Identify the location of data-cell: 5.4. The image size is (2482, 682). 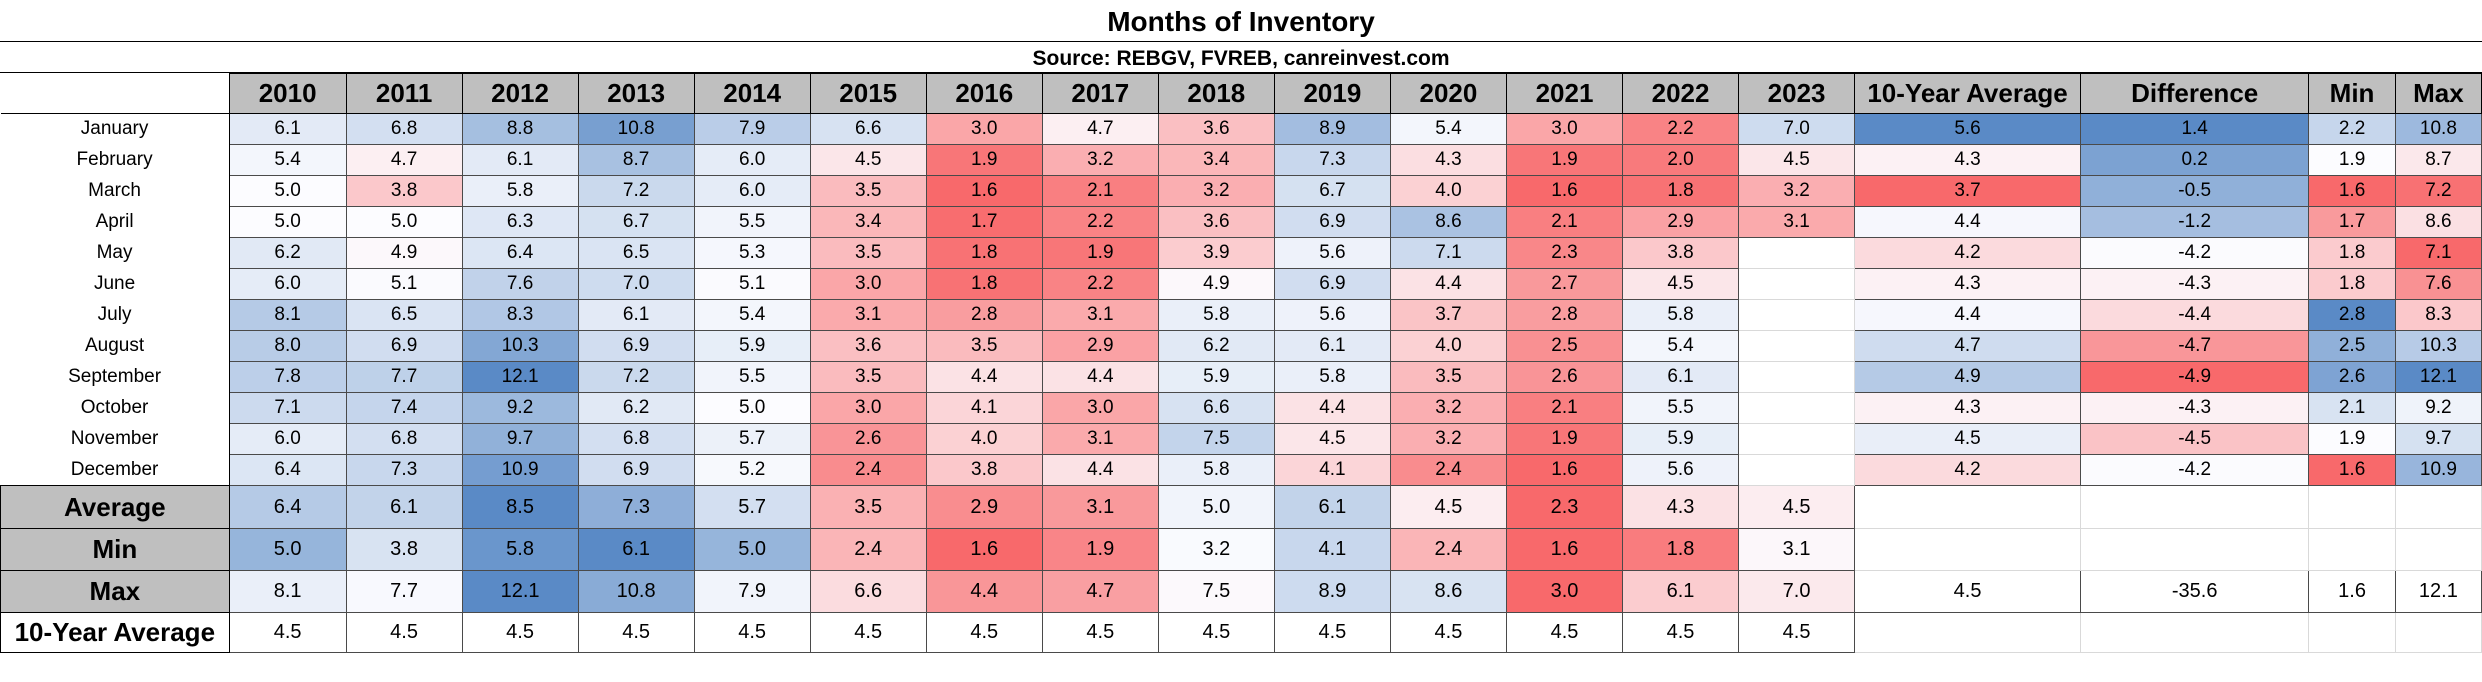
(287, 160).